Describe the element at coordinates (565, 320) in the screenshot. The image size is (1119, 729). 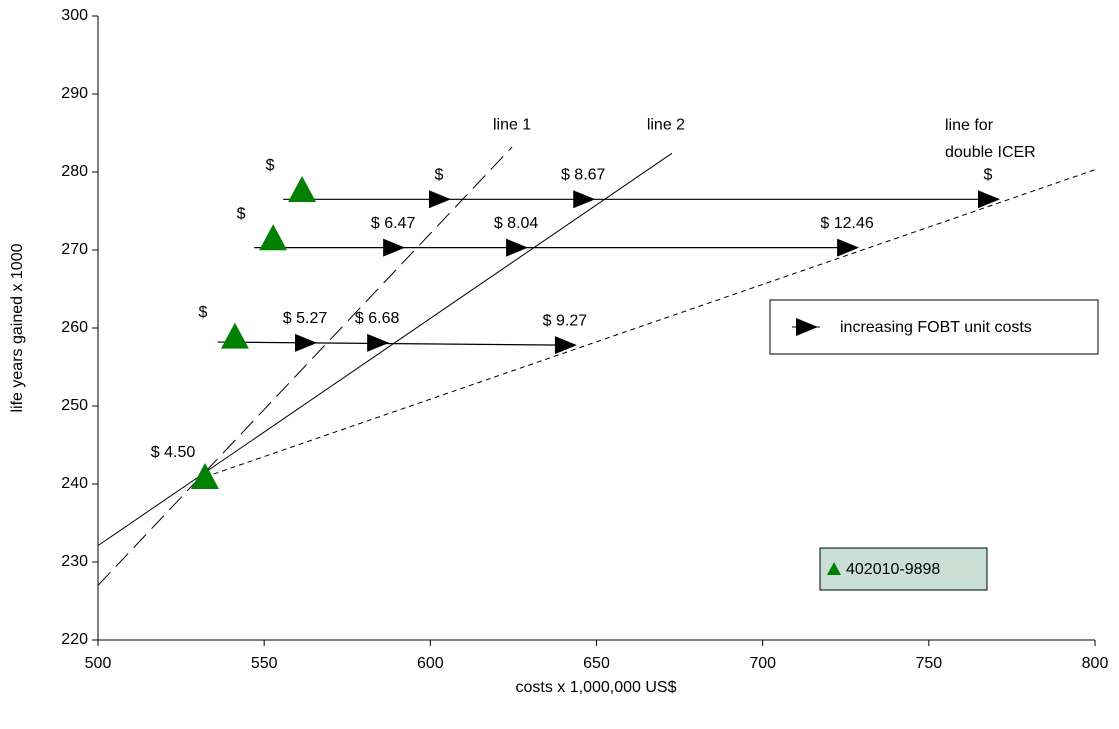
I see `point-label: $ 9.27` at that location.